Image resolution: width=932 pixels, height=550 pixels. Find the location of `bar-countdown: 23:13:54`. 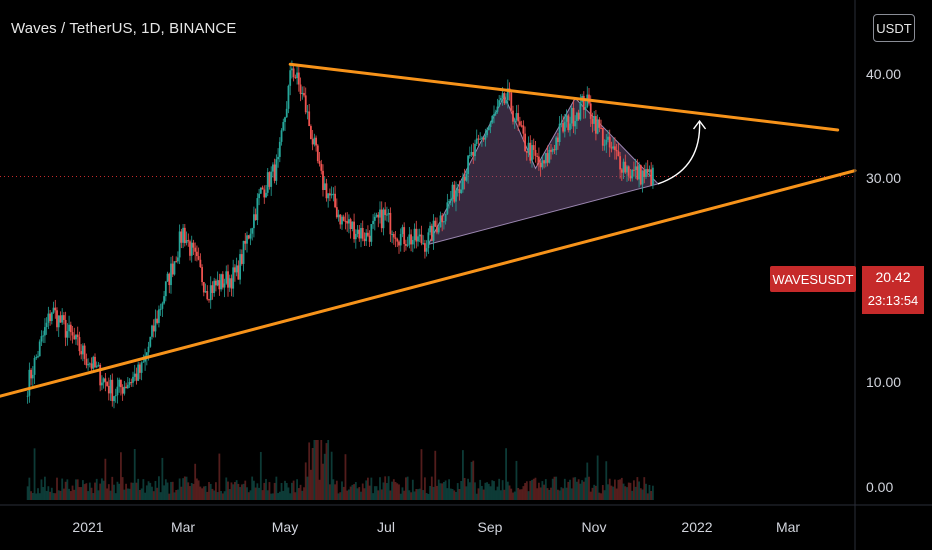

bar-countdown: 23:13:54 is located at coordinates (893, 300).